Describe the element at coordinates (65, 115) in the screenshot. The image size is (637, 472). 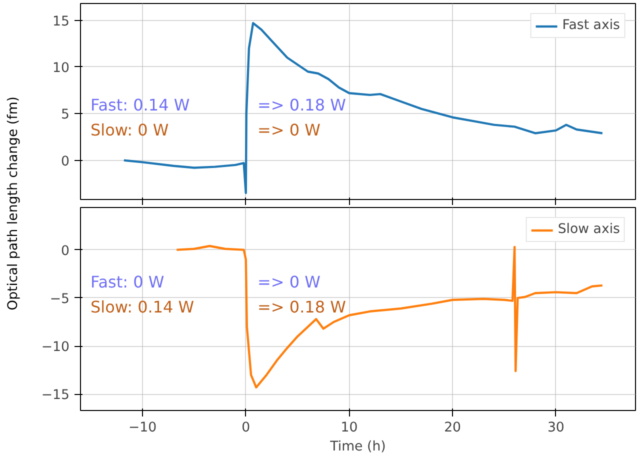
I see `y-tick-label: 5` at that location.